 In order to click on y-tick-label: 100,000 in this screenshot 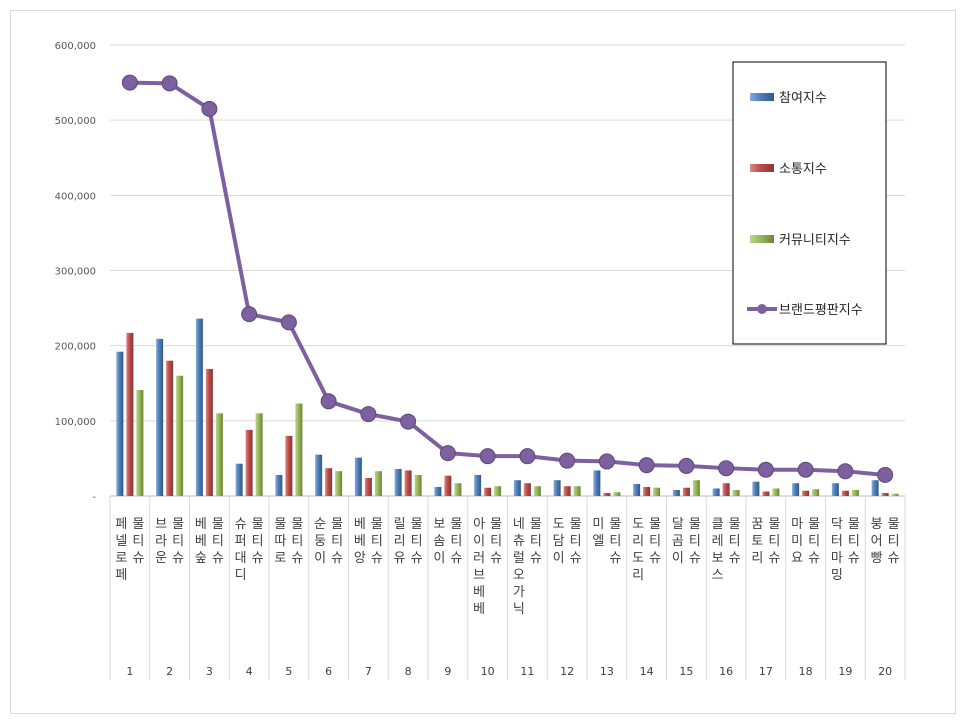, I will do `click(75, 422)`.